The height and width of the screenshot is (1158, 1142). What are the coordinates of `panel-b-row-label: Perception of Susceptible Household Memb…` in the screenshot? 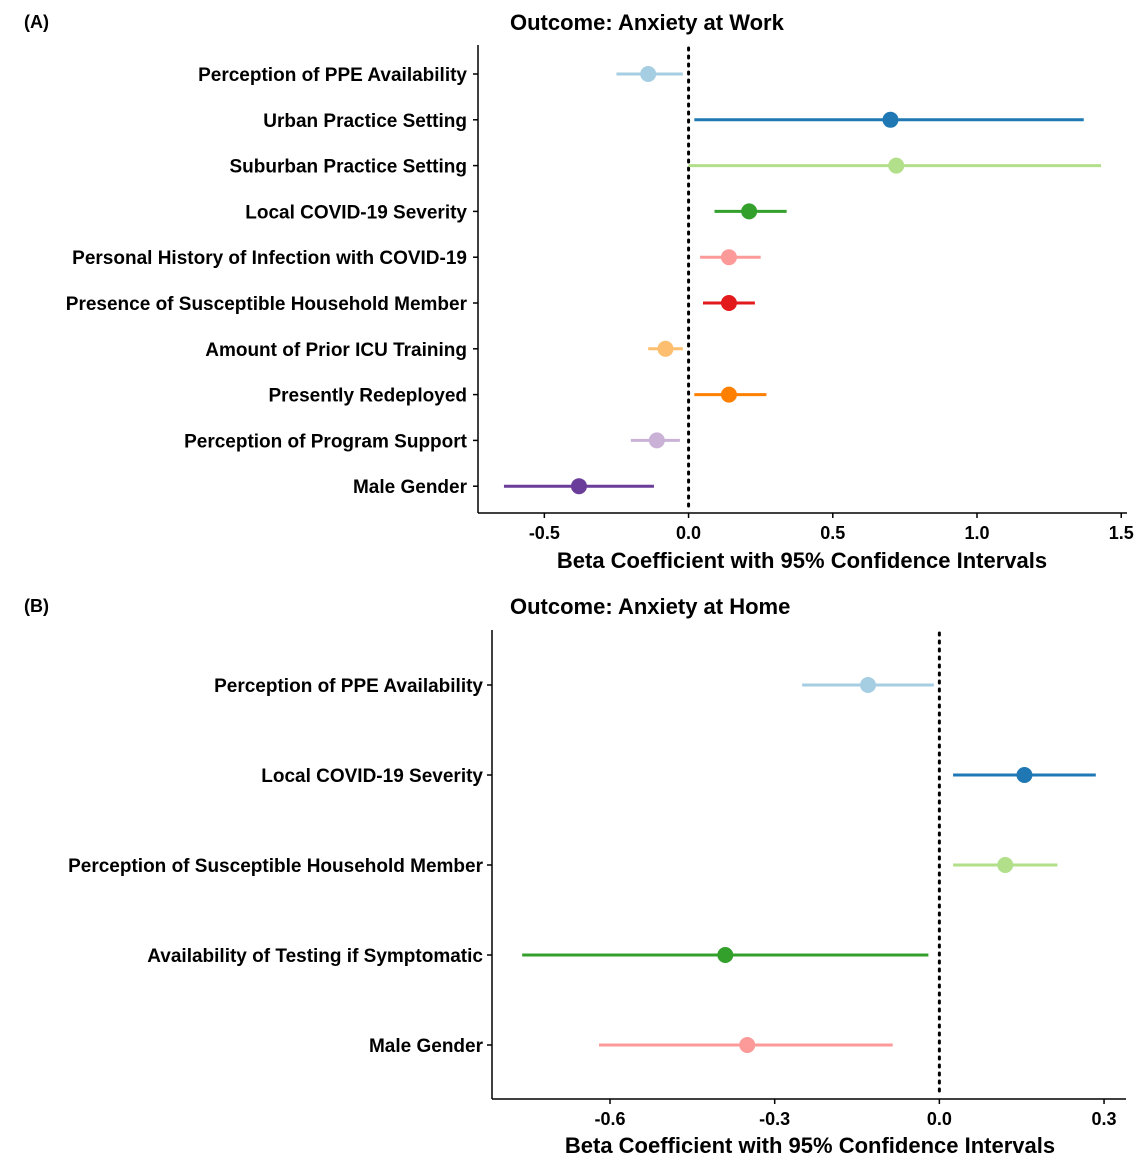 It's located at (276, 866).